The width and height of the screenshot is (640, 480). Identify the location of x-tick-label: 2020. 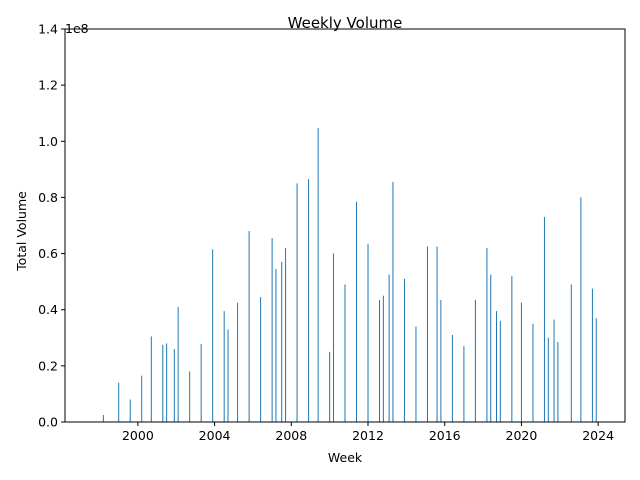
(522, 435).